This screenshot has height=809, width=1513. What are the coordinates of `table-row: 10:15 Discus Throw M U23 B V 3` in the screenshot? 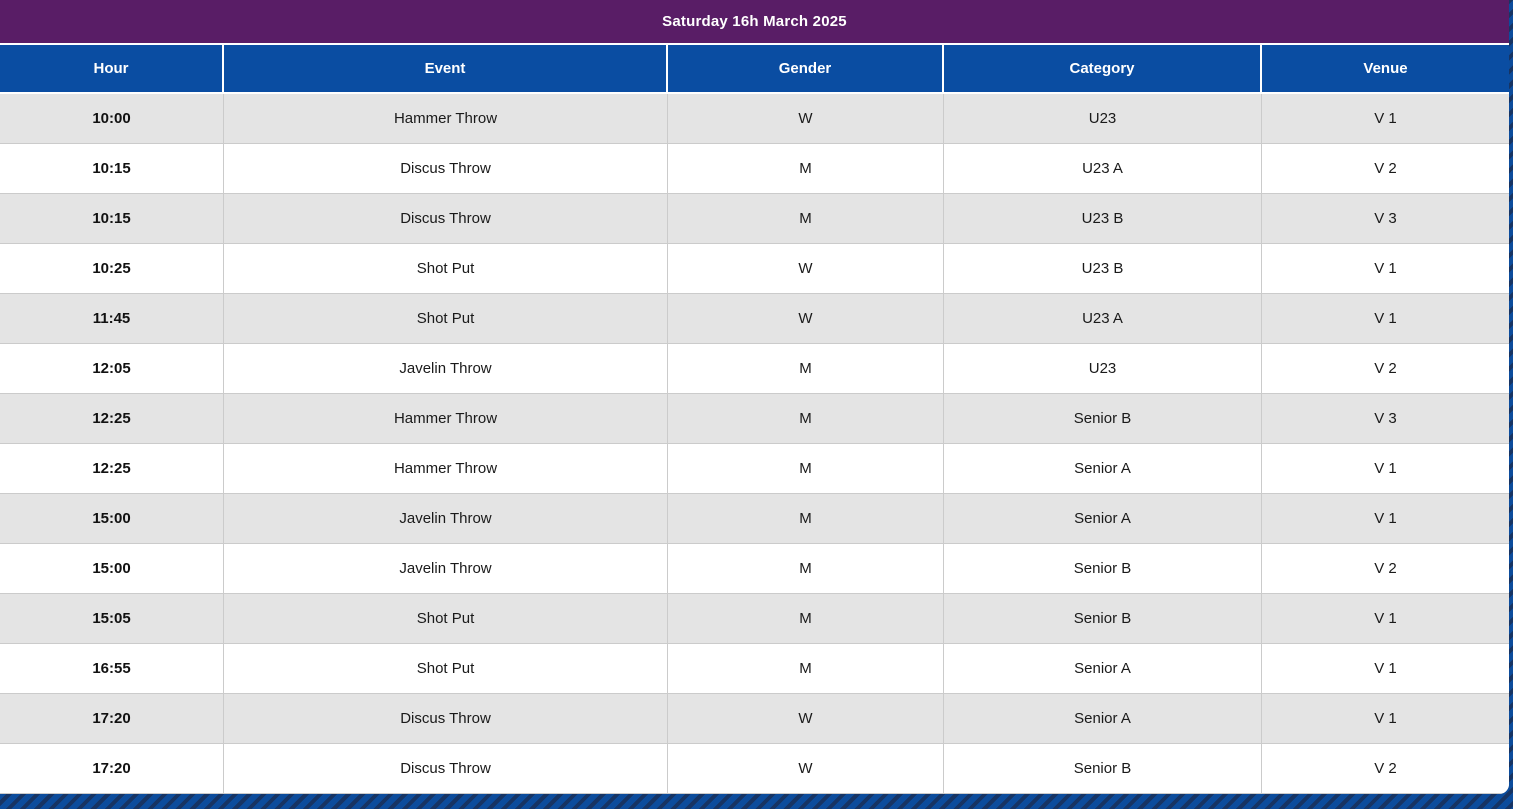 It's located at (754, 219).